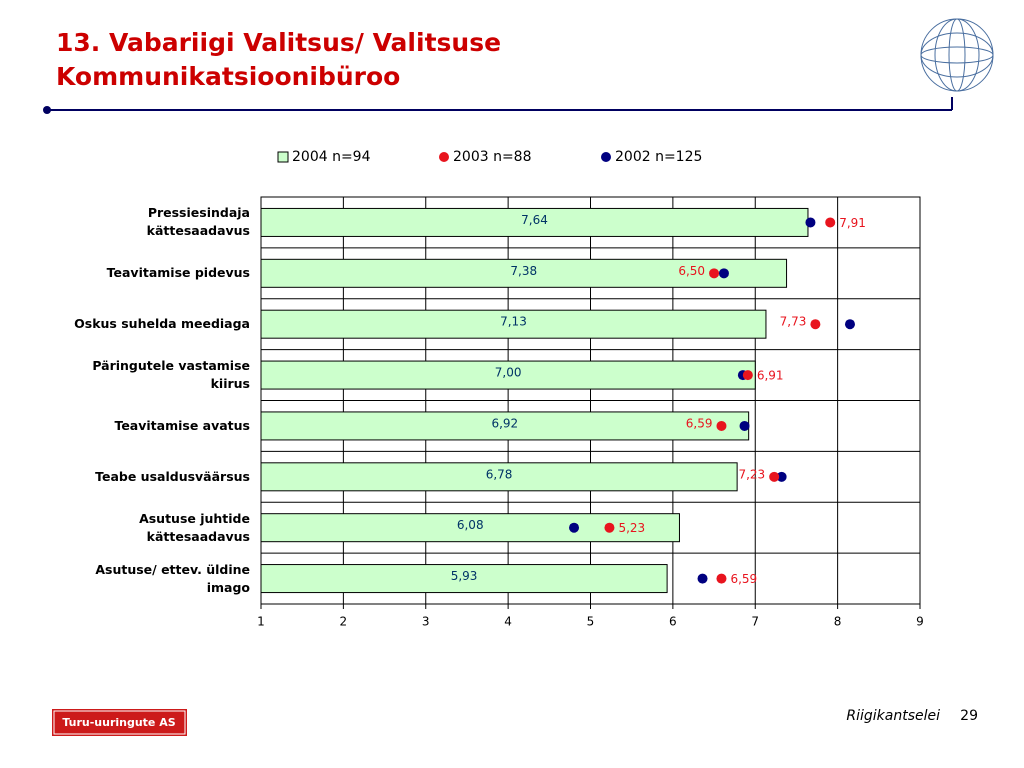  I want to click on x-tick-label: 9, so click(920, 622).